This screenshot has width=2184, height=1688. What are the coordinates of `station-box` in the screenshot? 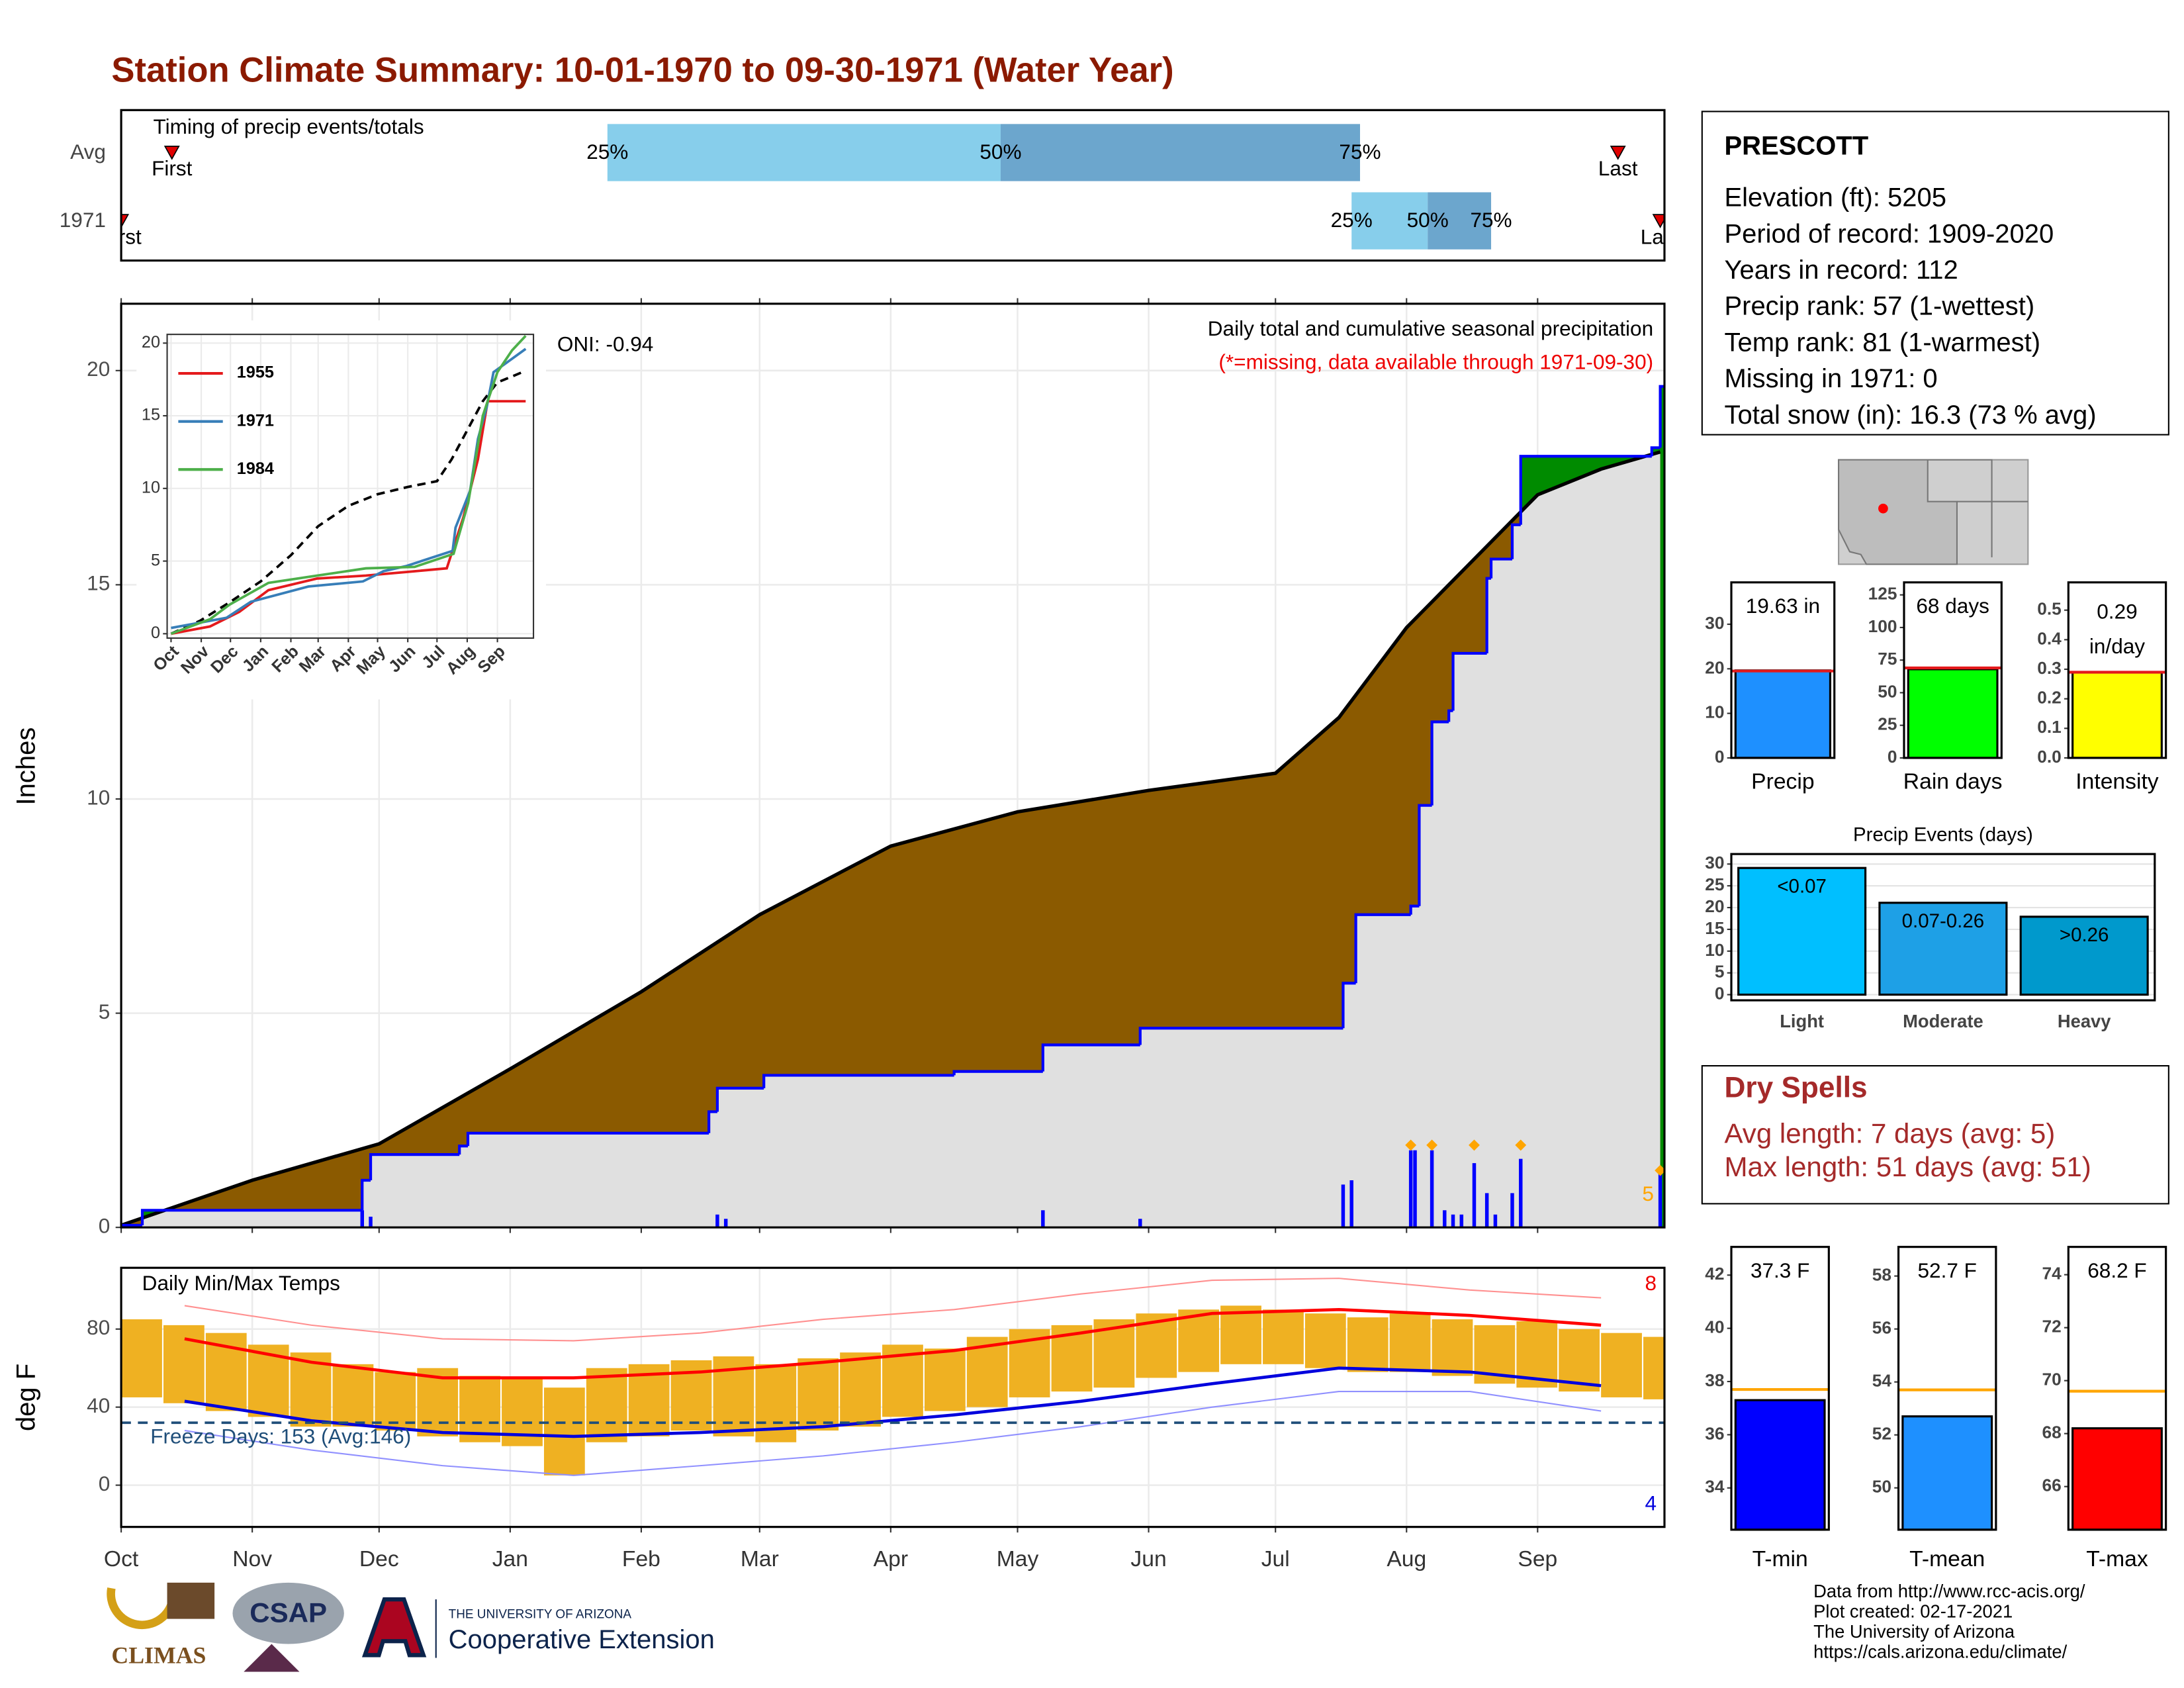 It's located at (1935, 273).